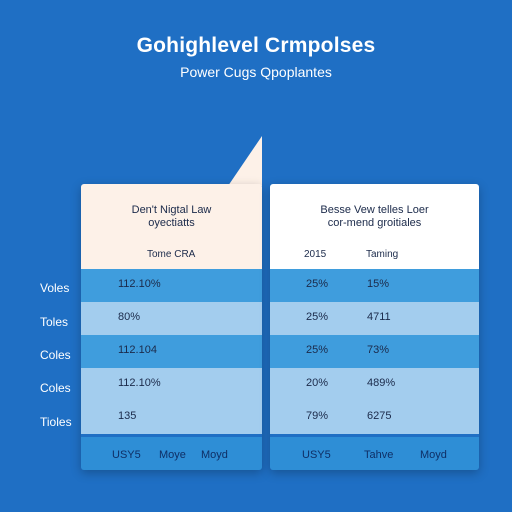 Image resolution: width=512 pixels, height=512 pixels. I want to click on footer-label: Moye, so click(172, 455).